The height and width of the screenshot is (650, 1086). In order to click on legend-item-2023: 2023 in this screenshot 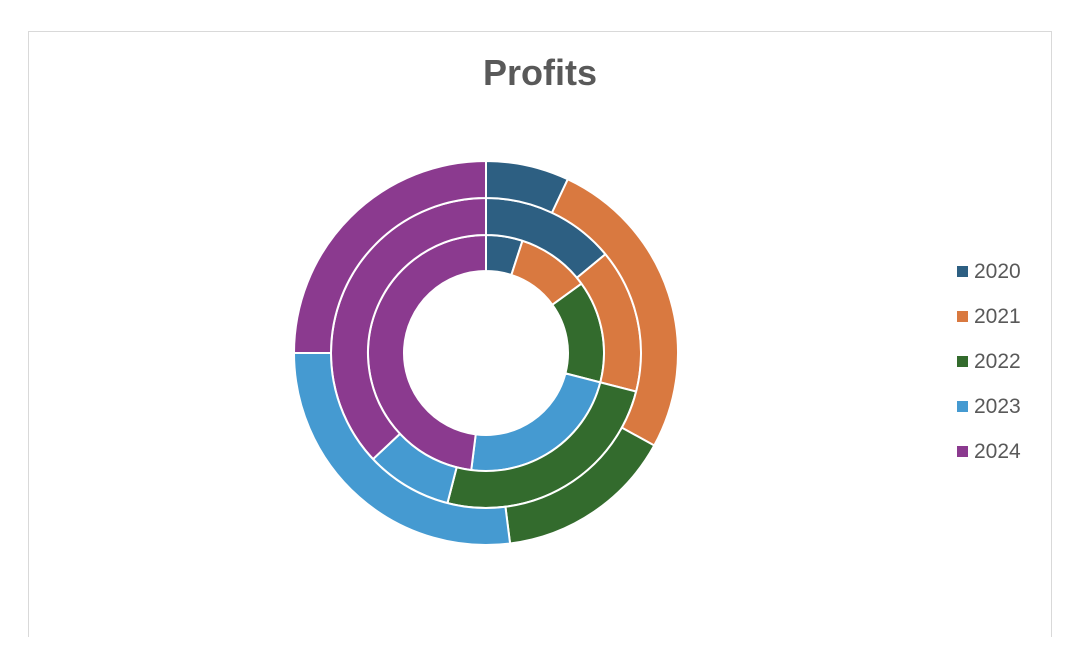, I will do `click(989, 406)`.